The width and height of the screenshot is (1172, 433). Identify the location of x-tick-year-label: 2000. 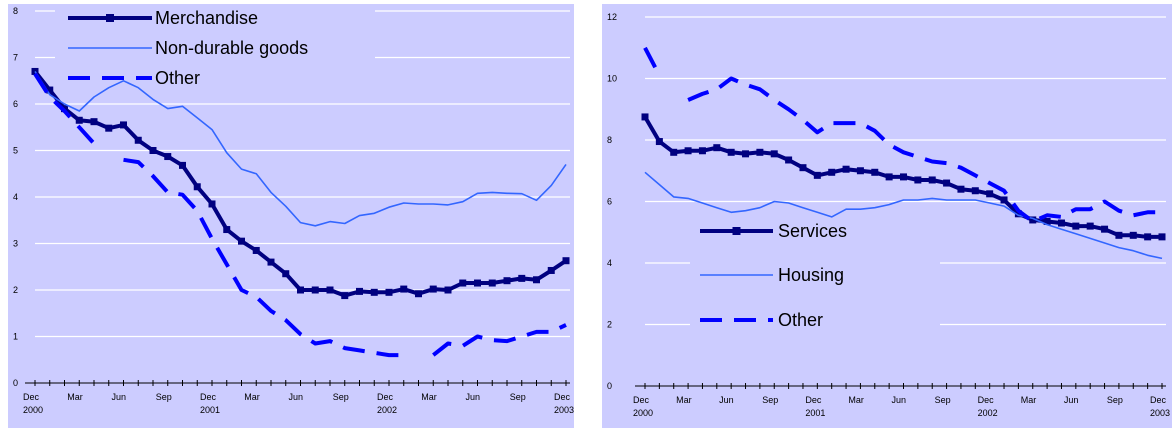
(33, 410).